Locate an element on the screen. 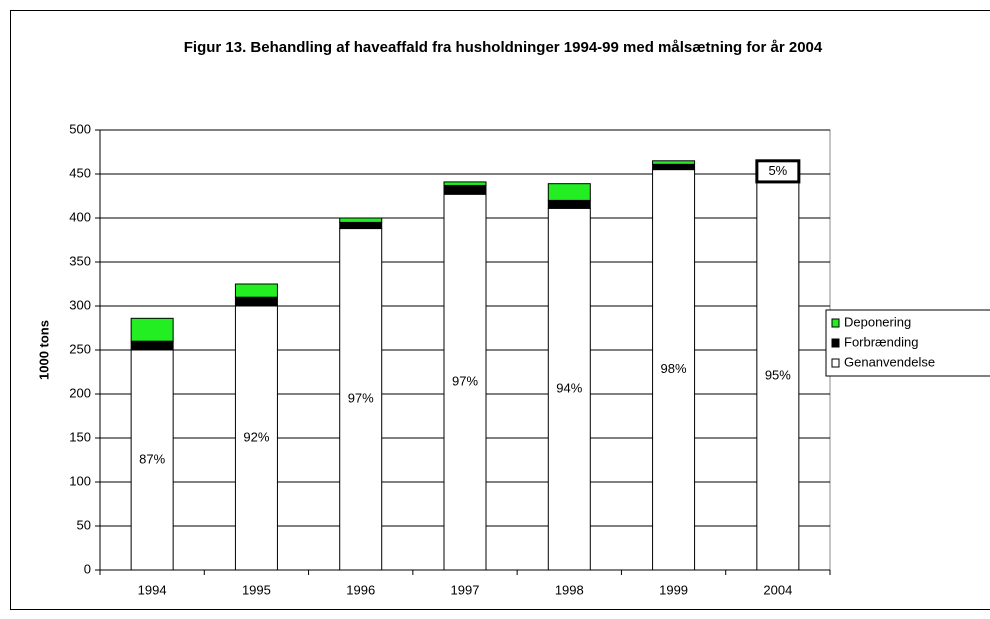 Image resolution: width=990 pixels, height=619 pixels. legend-label: Forbrænding is located at coordinates (881, 341).